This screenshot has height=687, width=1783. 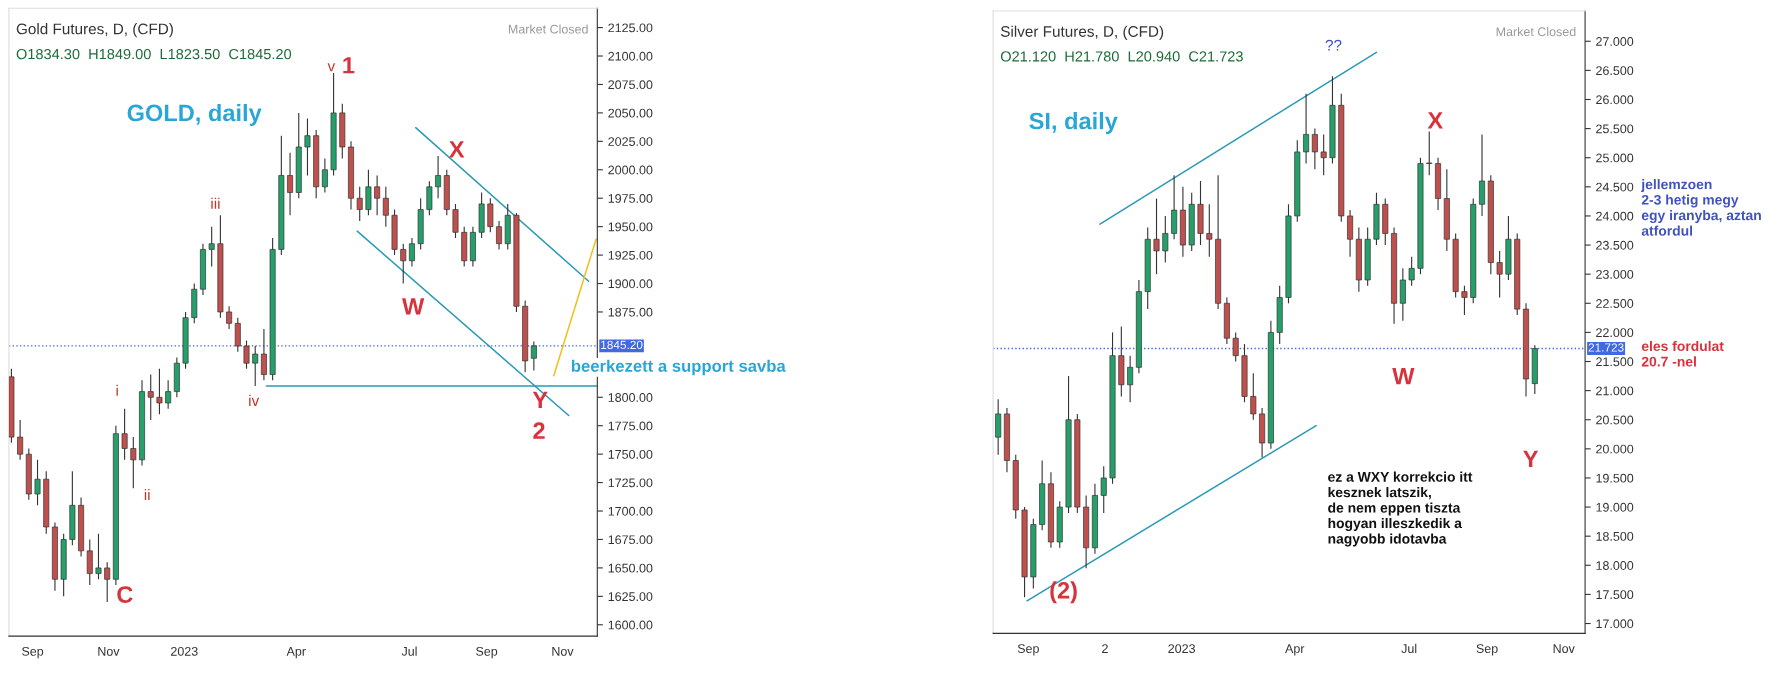 What do you see at coordinates (630, 85) in the screenshot?
I see `y-tick-label: 2075.00` at bounding box center [630, 85].